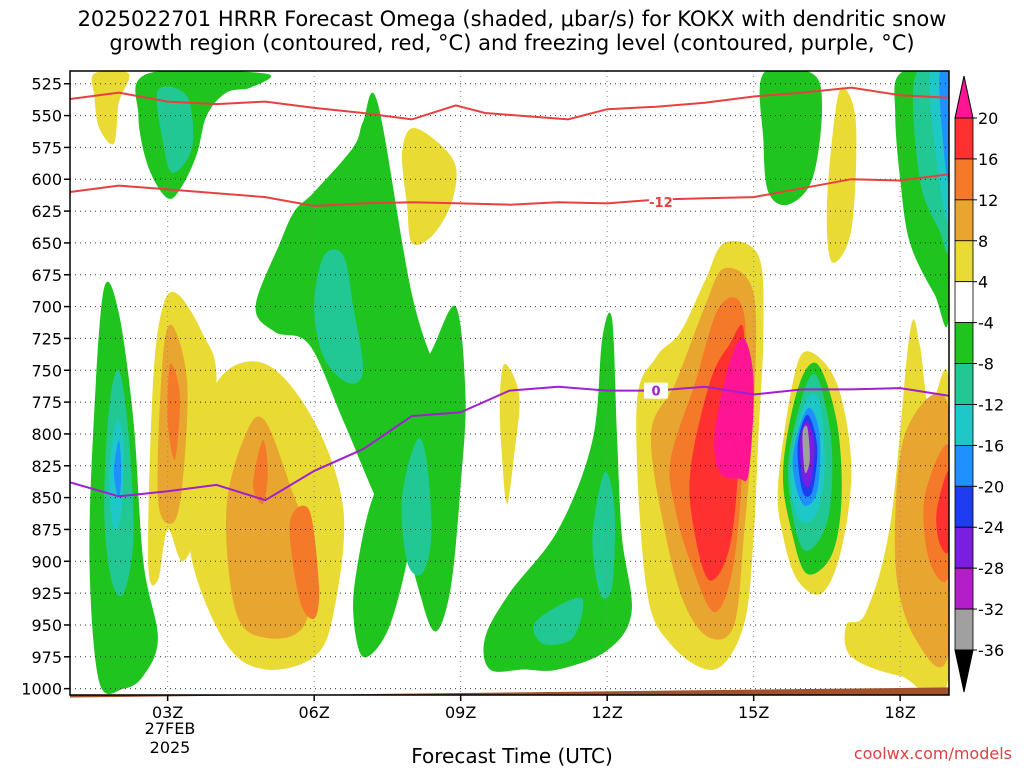 This screenshot has height=768, width=1024. I want to click on colorbar-label: -20, so click(991, 486).